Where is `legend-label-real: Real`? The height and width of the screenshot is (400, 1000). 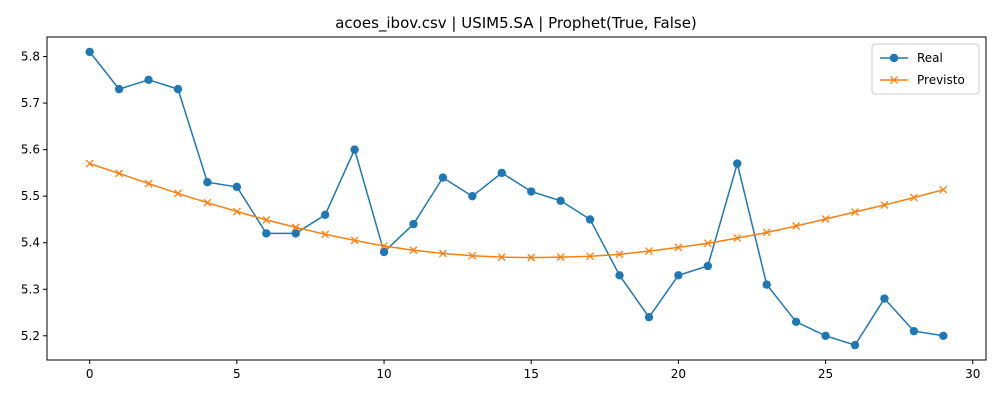
legend-label-real: Real is located at coordinates (930, 58).